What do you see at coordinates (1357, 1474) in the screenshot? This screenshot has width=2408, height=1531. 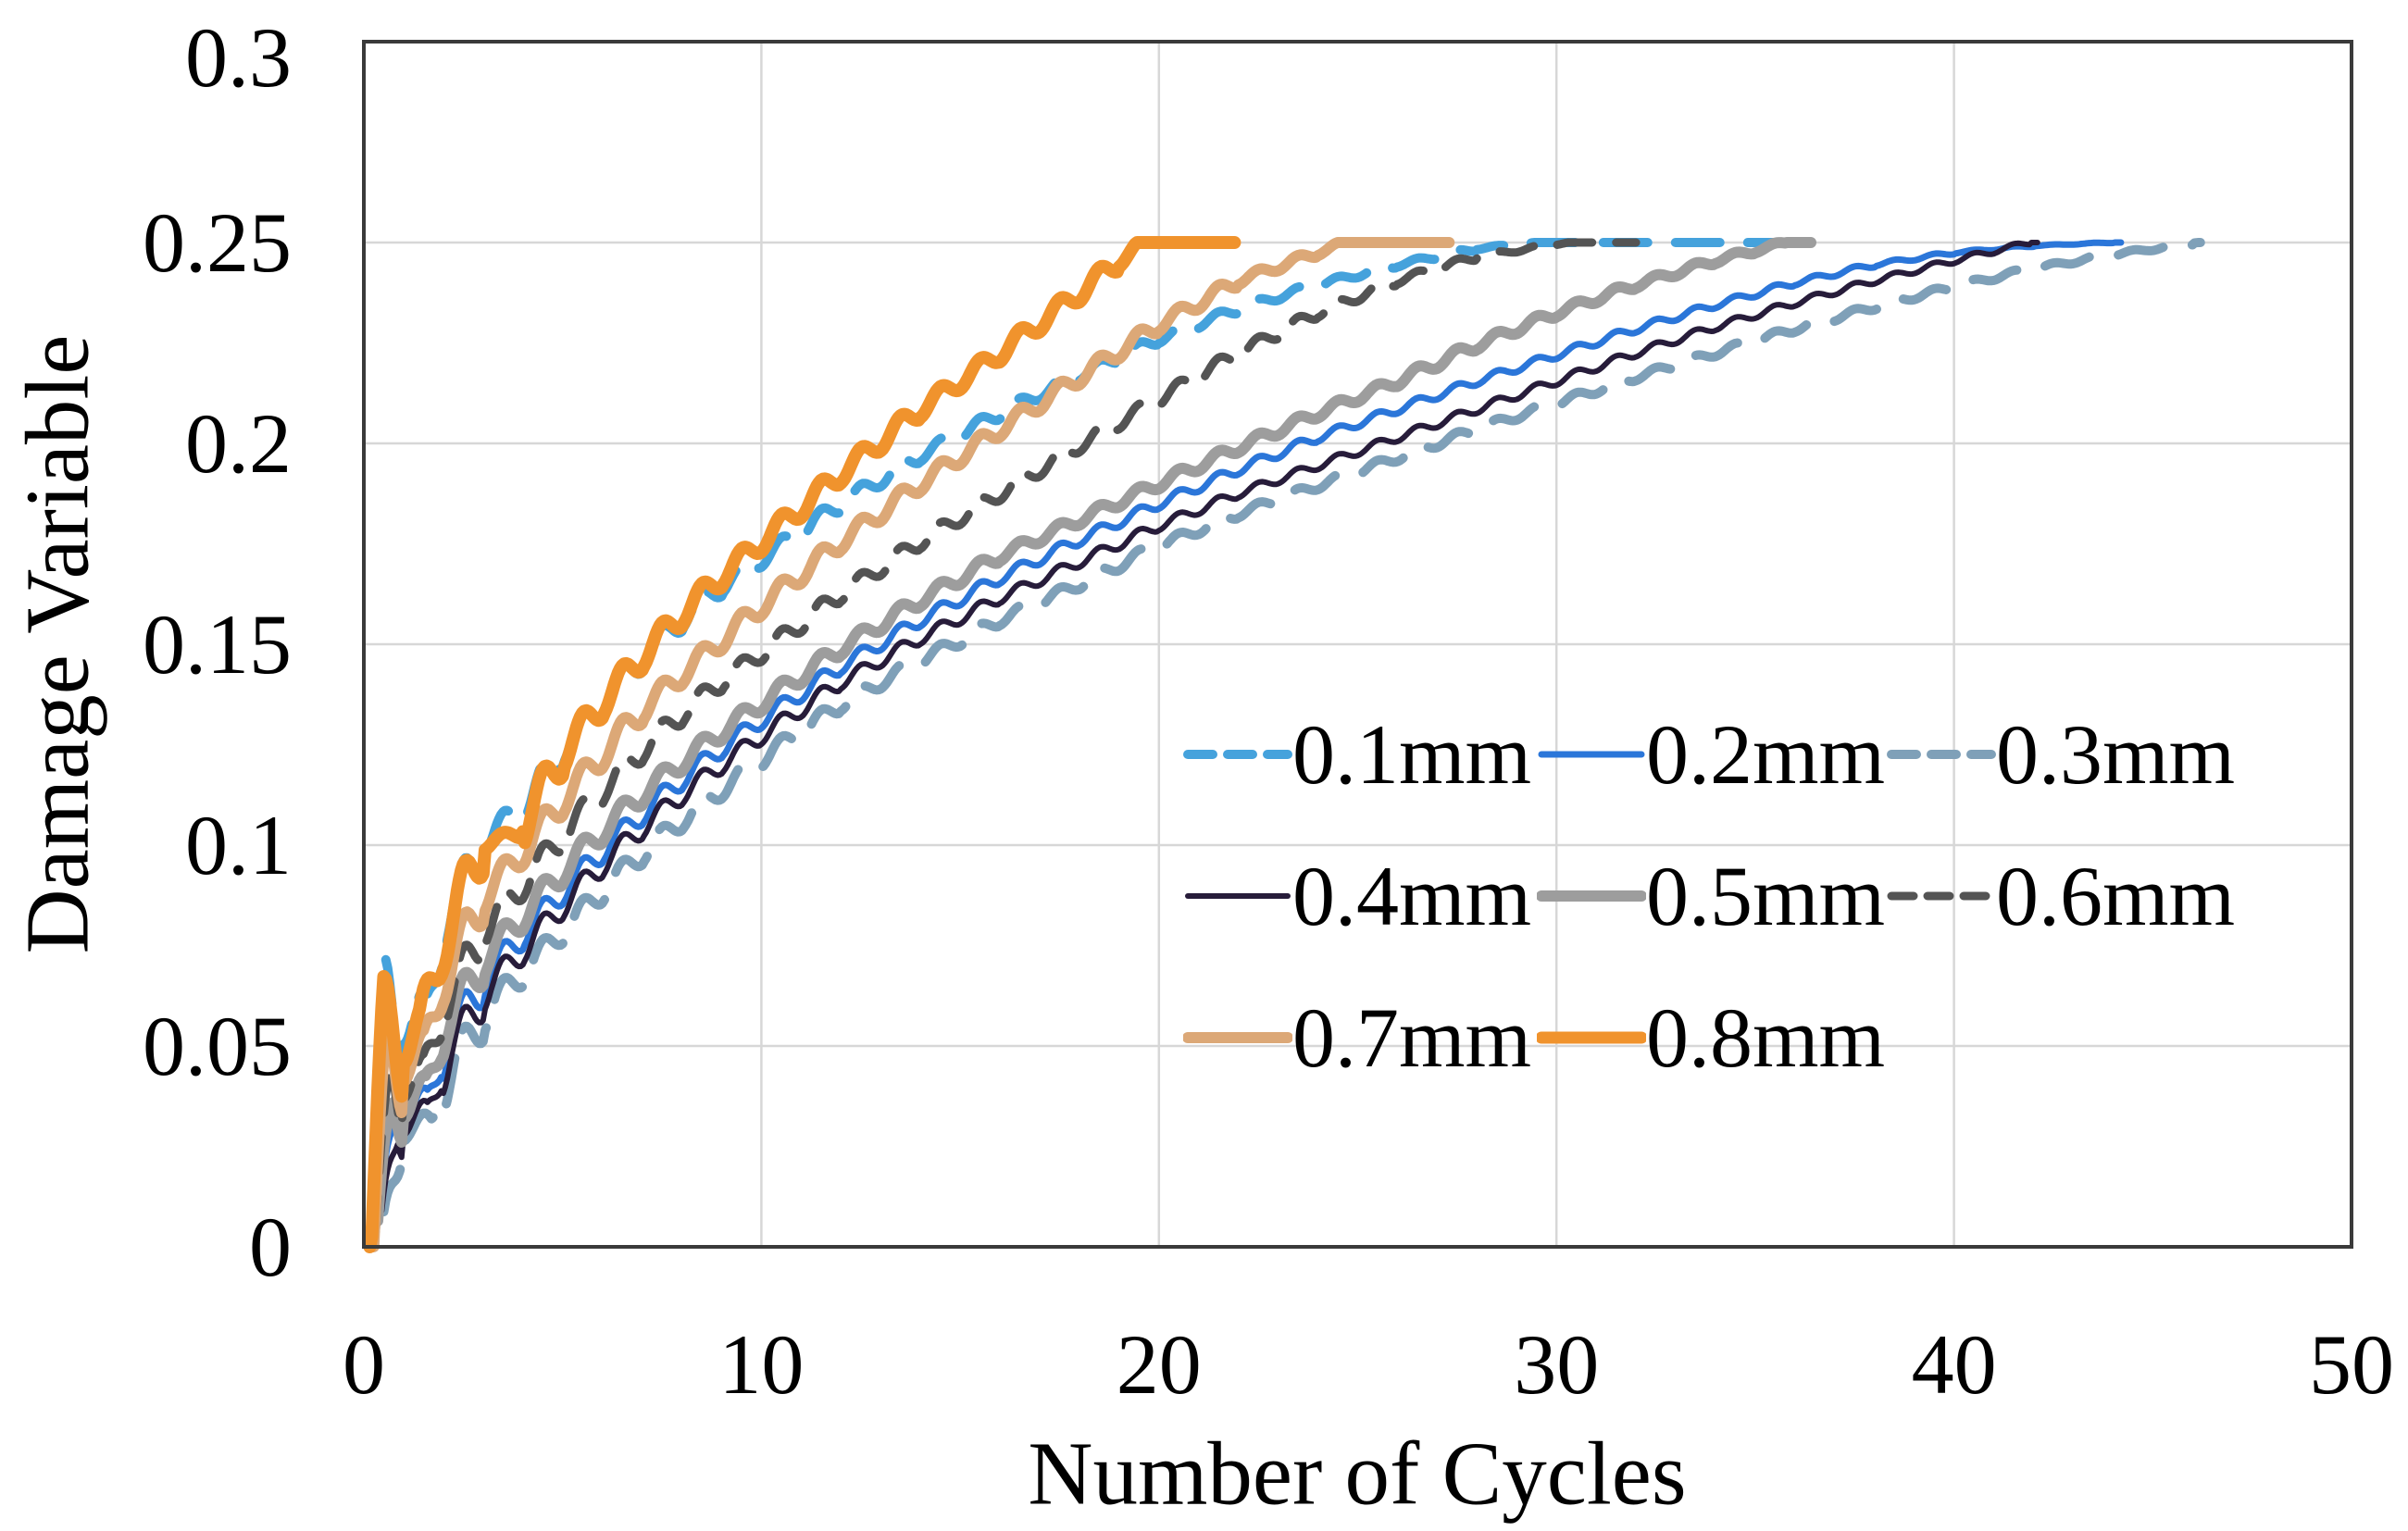 I see `x-axis-title: Number of Cycles` at bounding box center [1357, 1474].